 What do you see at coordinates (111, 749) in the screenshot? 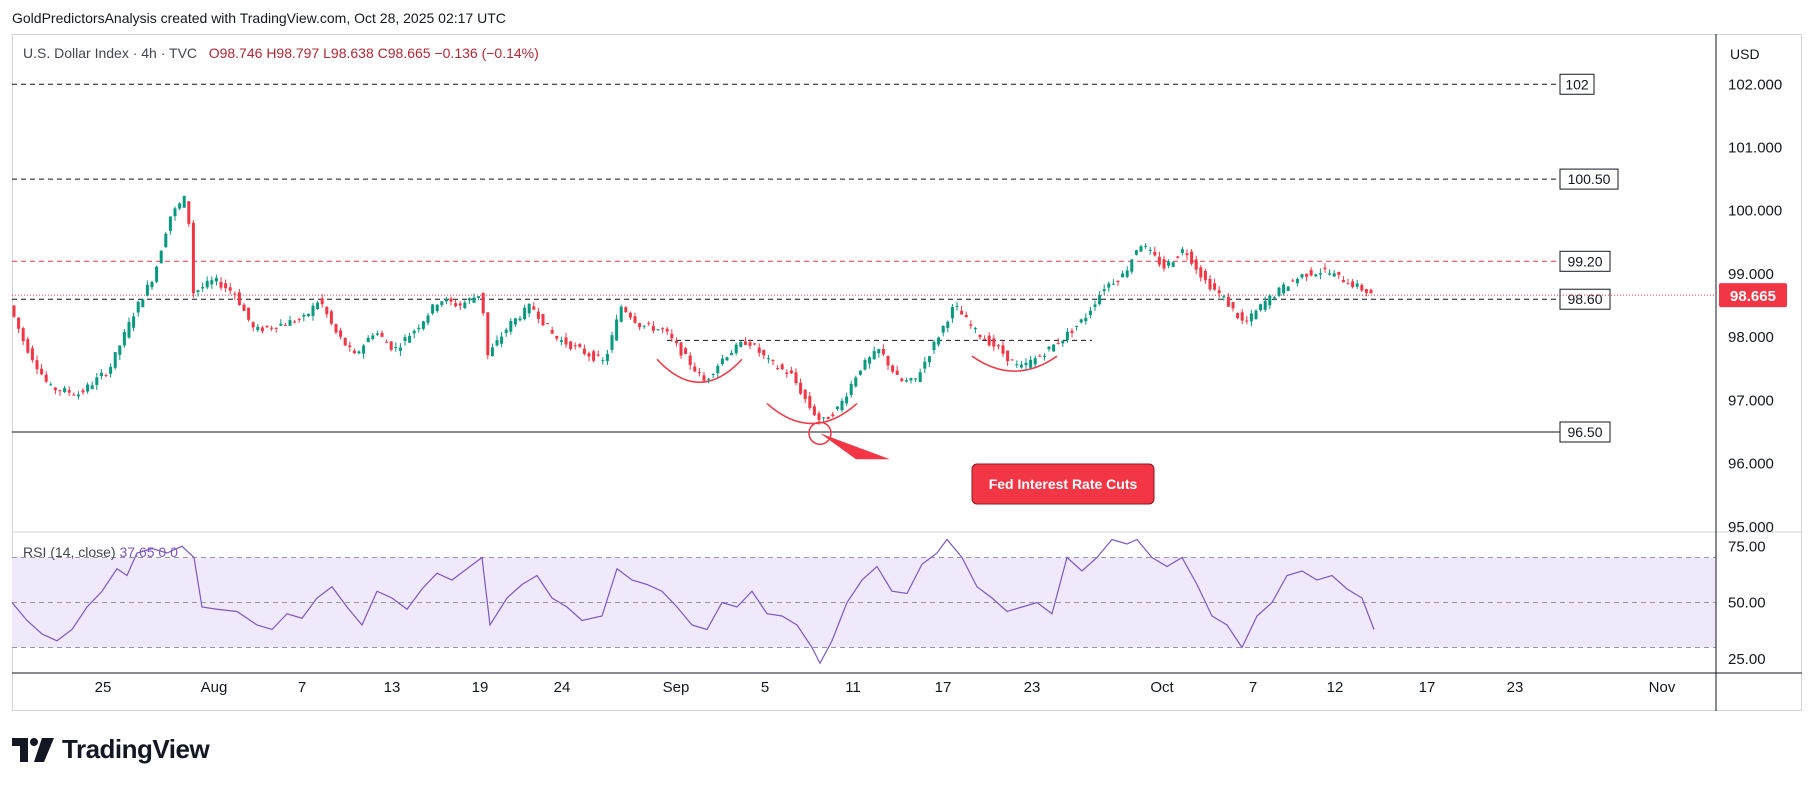
I see `tradingview-brand: TradingView` at bounding box center [111, 749].